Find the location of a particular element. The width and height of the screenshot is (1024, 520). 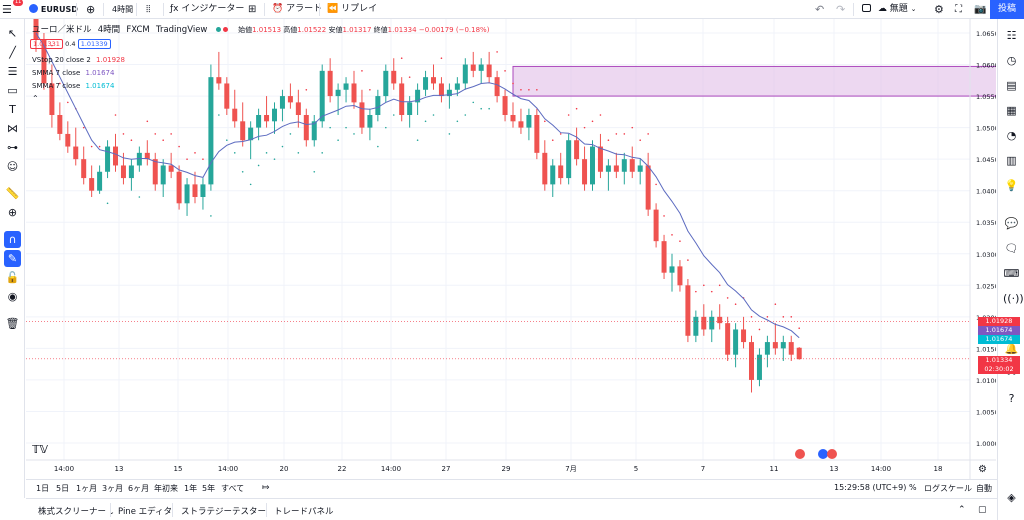

clock-timezone: 15:29:58 (UTC+9) is located at coordinates (870, 487).